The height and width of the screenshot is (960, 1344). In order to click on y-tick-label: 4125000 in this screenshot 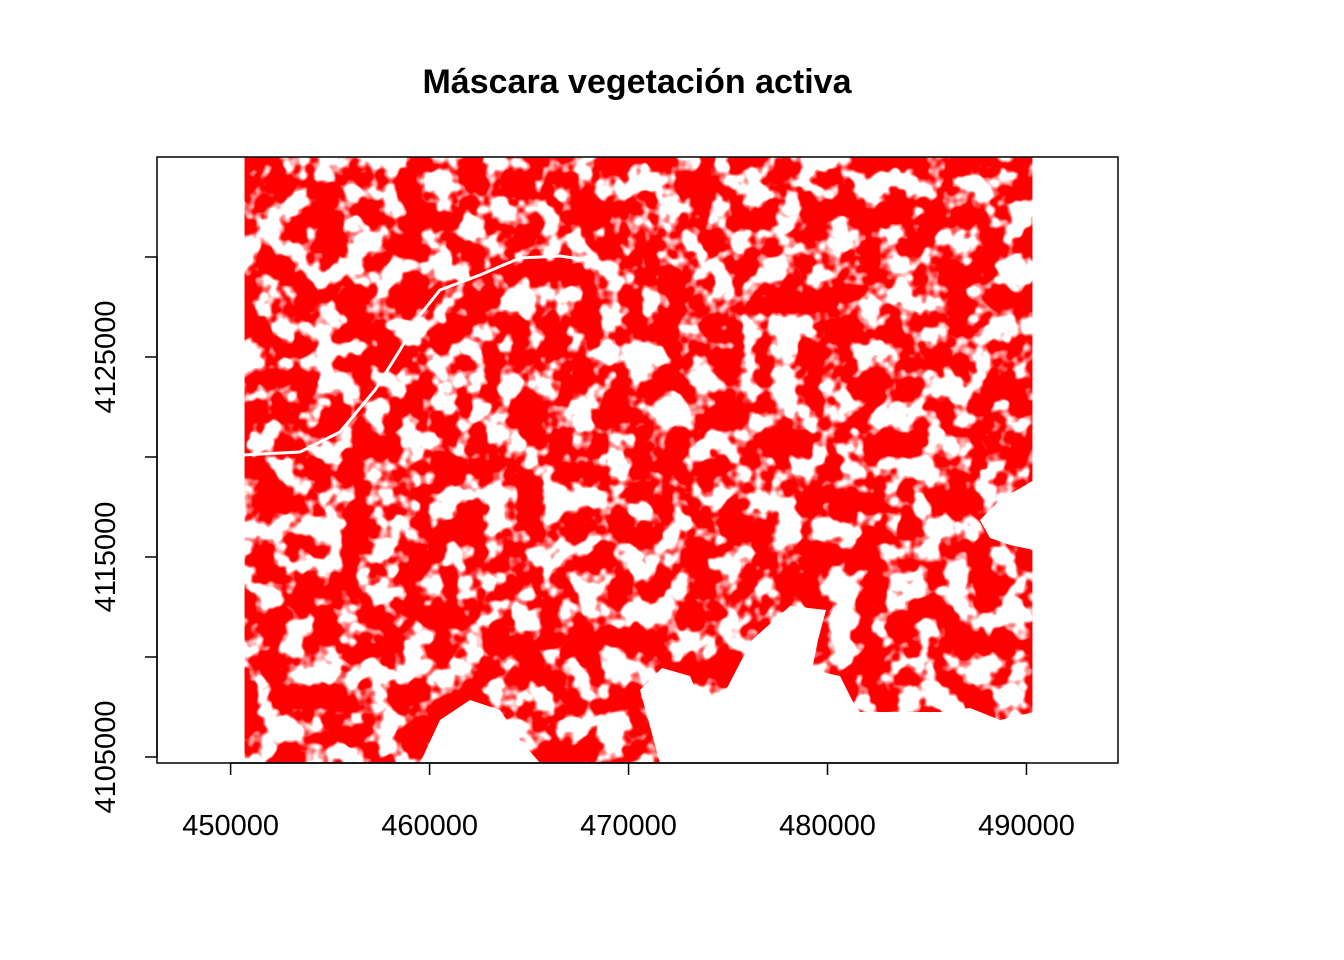, I will do `click(106, 357)`.